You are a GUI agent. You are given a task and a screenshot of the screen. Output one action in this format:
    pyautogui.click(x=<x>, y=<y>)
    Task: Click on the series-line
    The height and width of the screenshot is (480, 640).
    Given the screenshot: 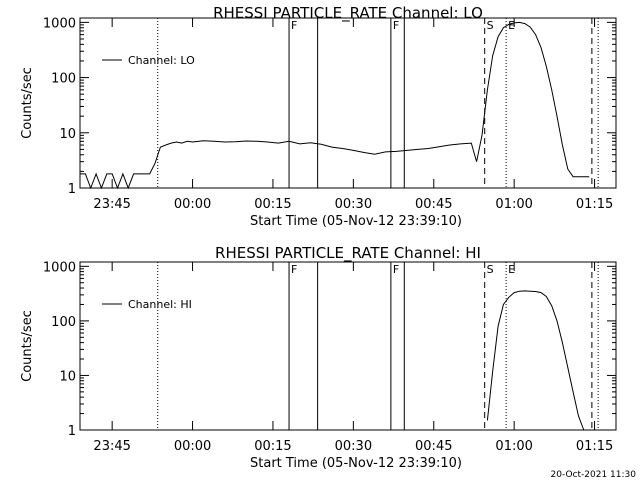 What is the action you would take?
    pyautogui.click(x=535, y=360)
    